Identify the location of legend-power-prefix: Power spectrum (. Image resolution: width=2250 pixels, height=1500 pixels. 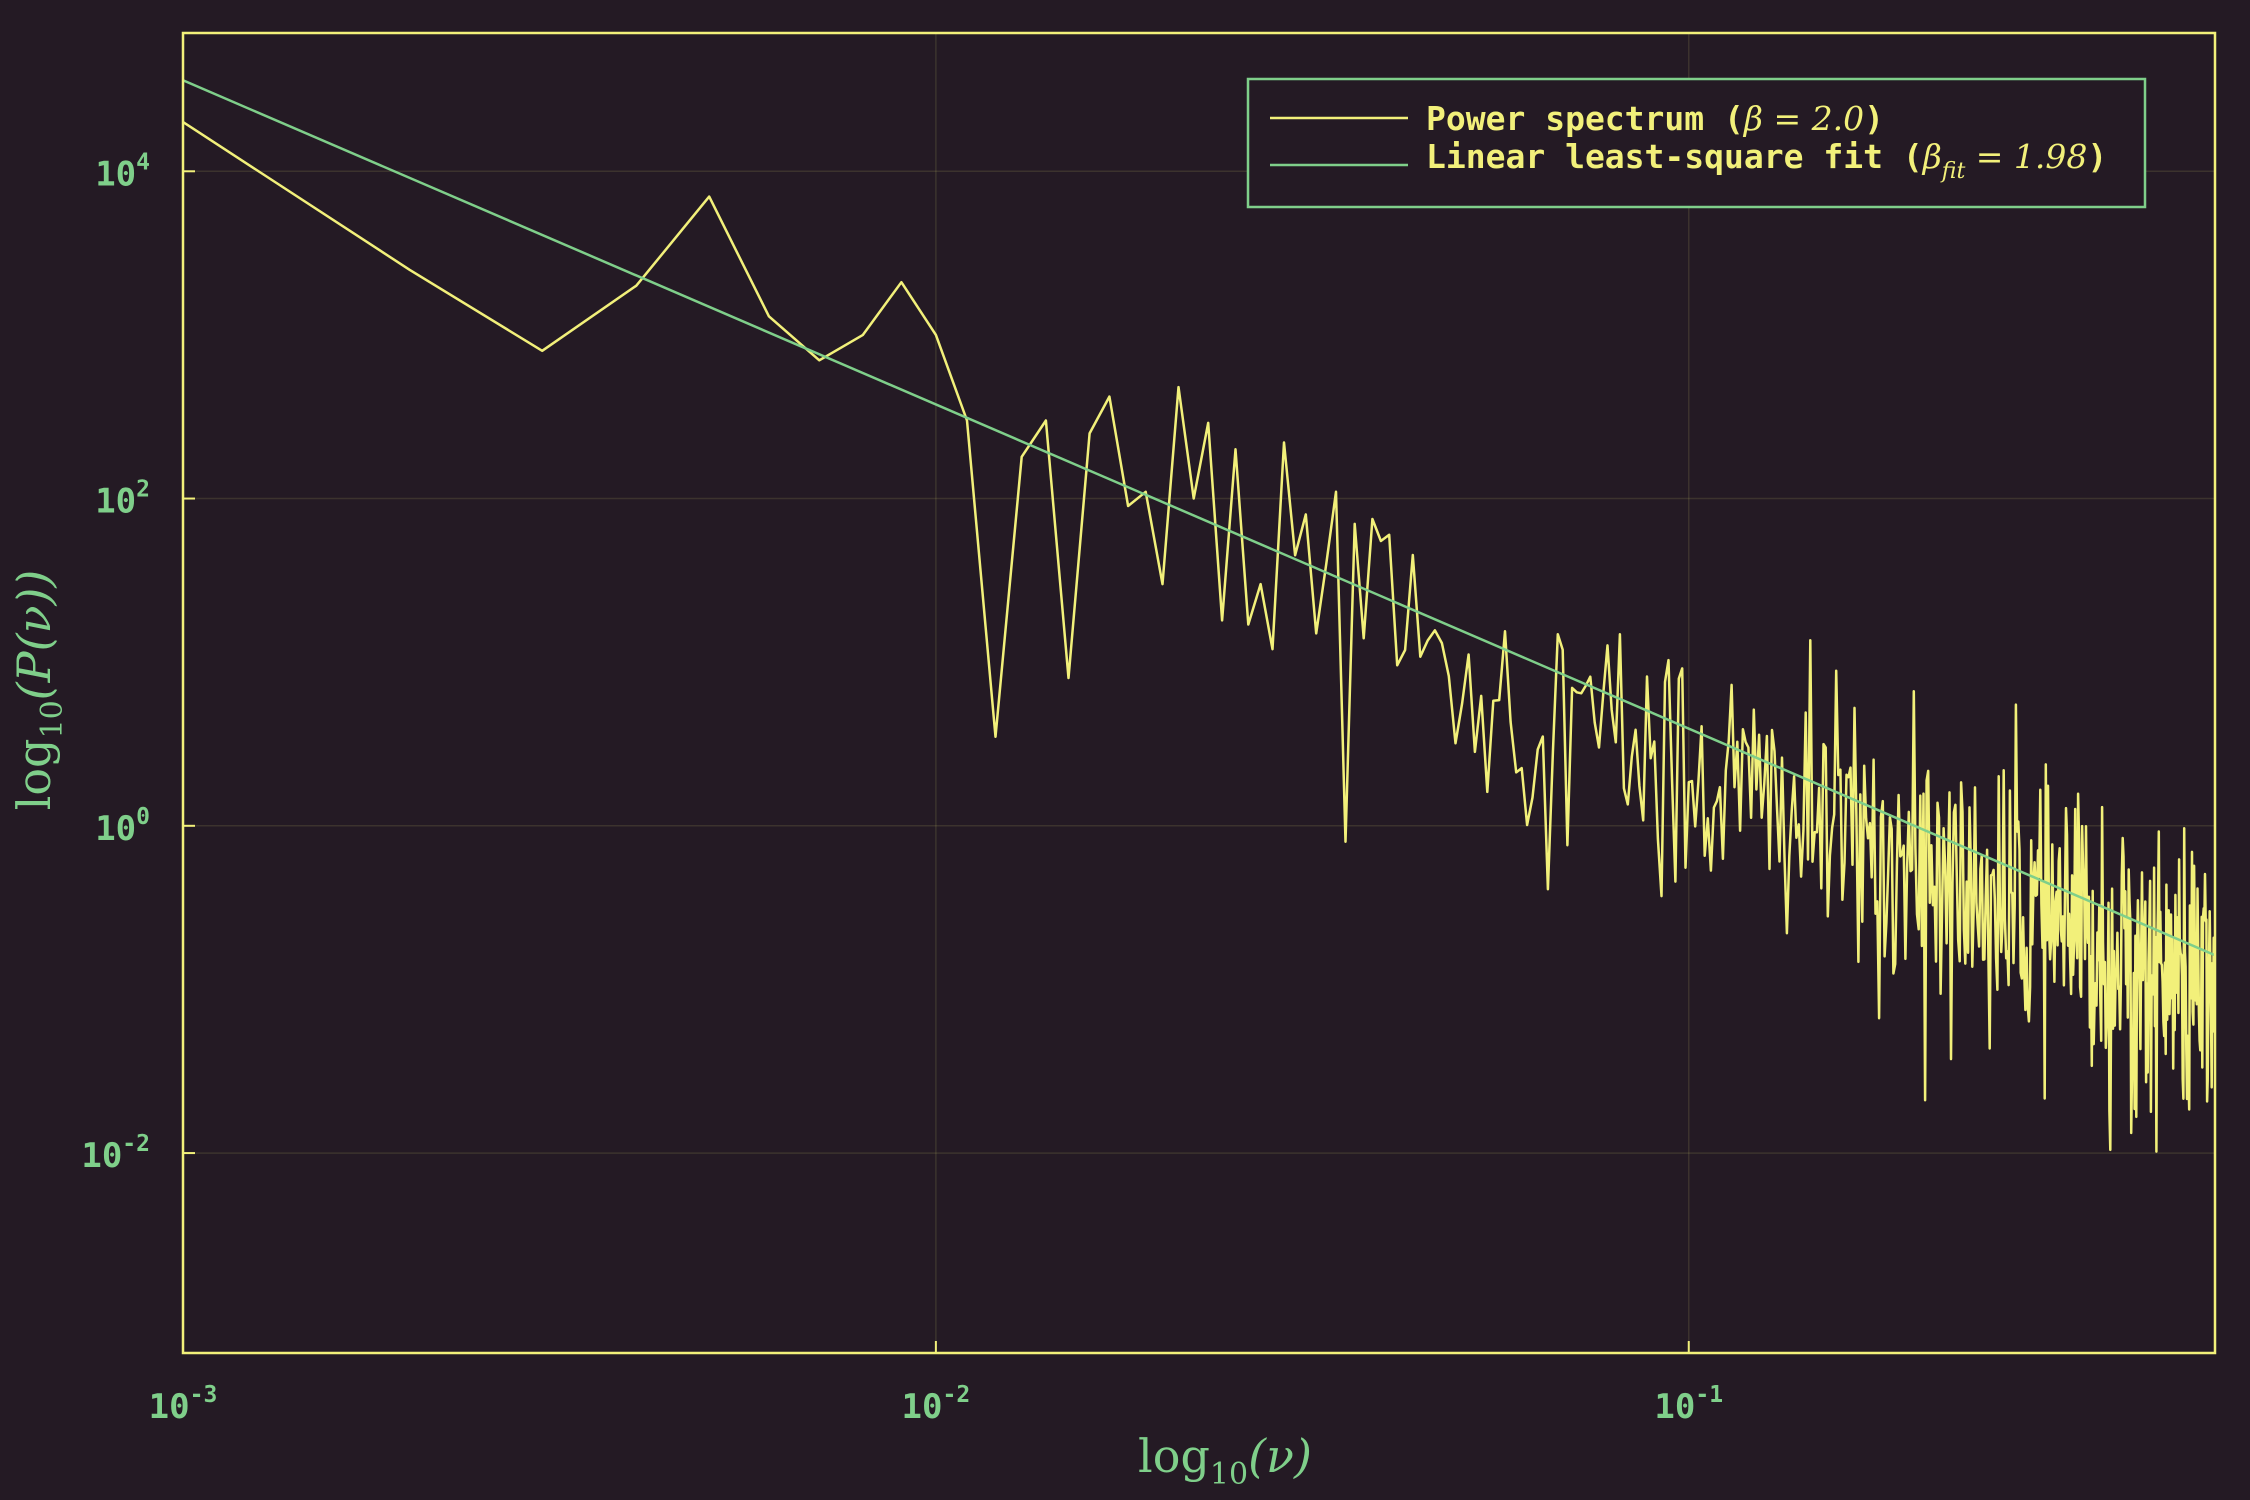
(1585, 118).